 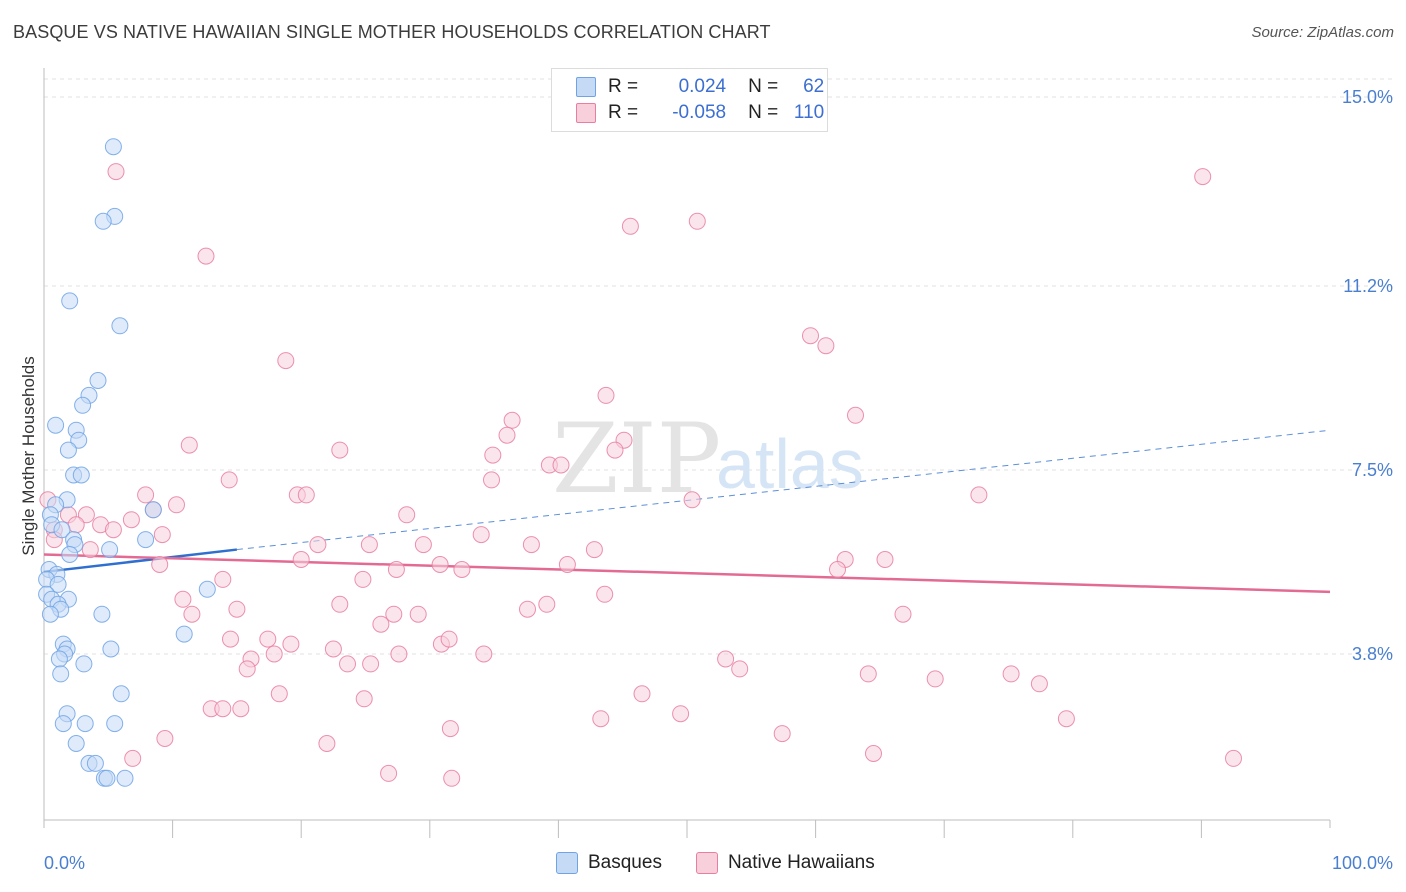 I want to click on trend-line-basques-projection, so click(x=783, y=490).